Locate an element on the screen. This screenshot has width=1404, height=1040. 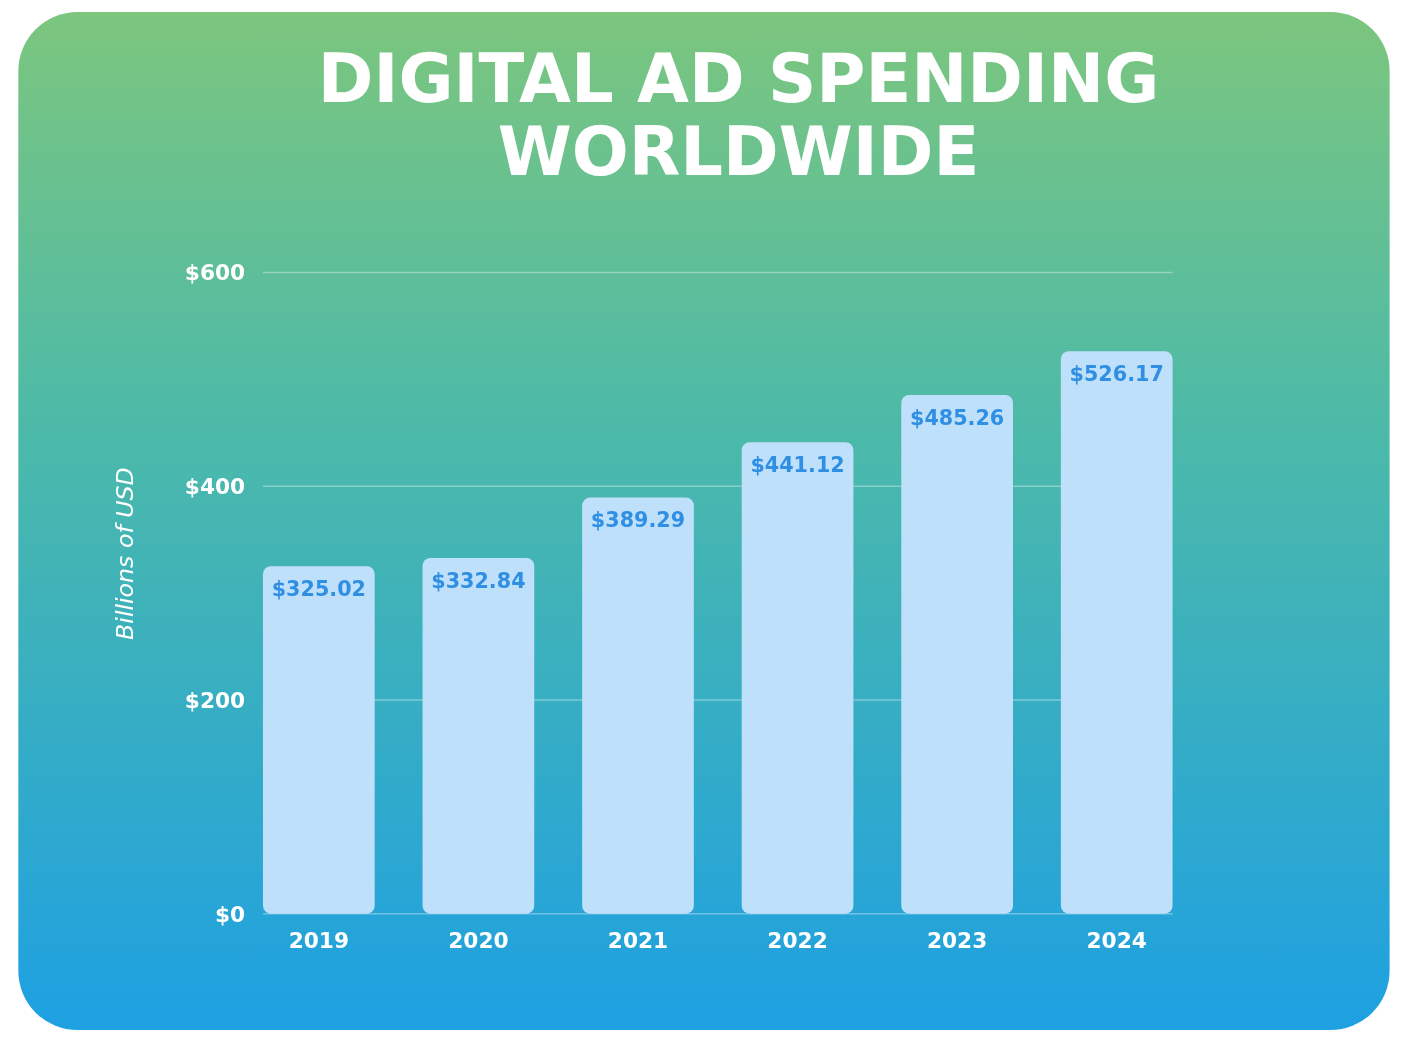
y-tick-label: $400 is located at coordinates (215, 487).